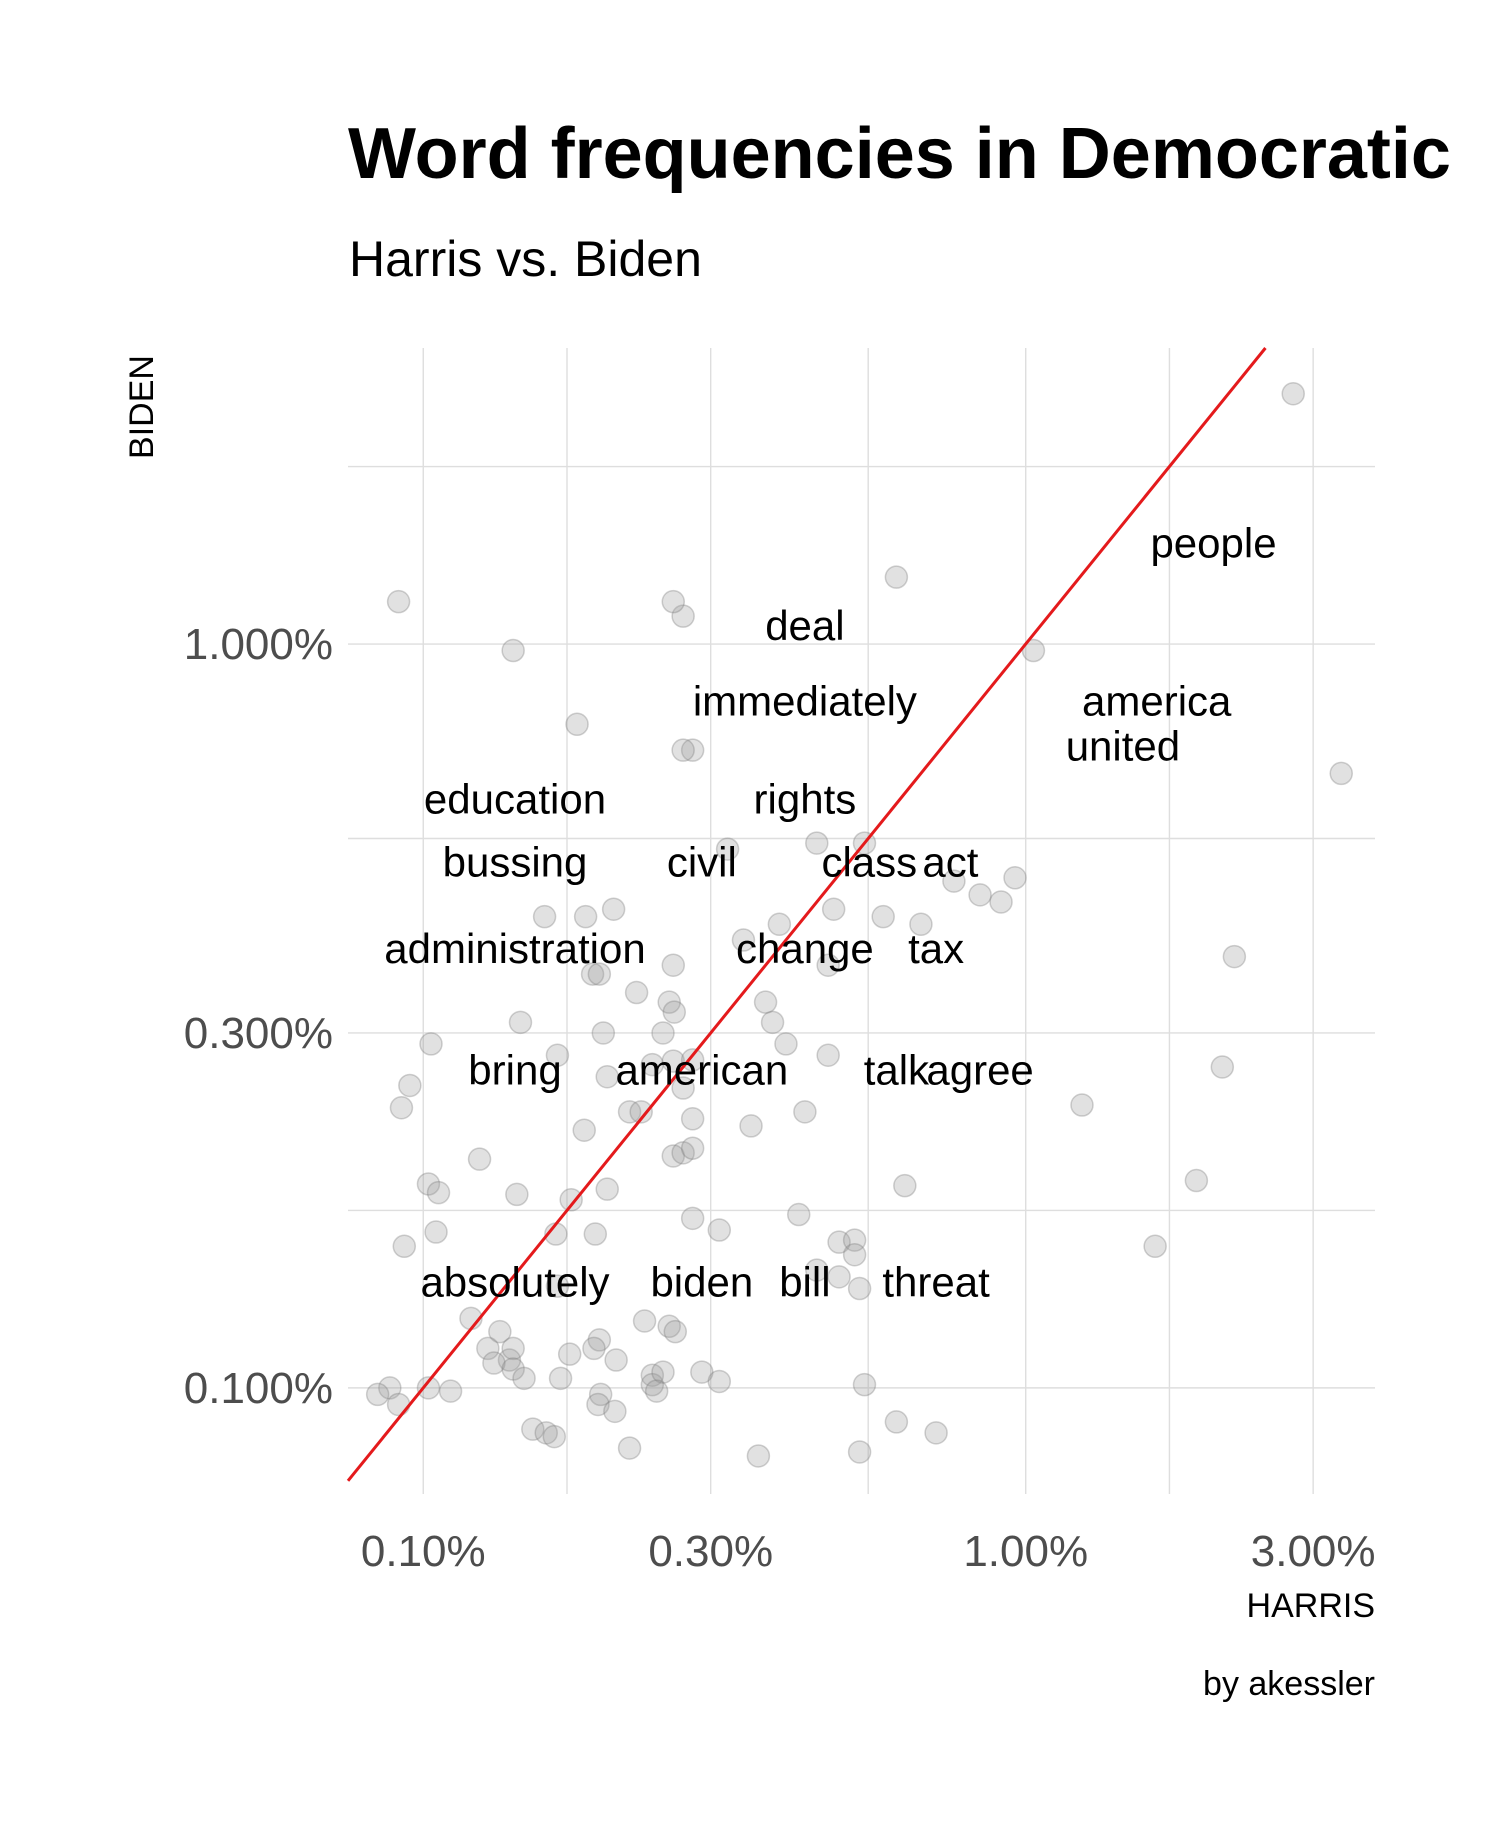  What do you see at coordinates (869, 862) in the screenshot?
I see `word-label: class` at bounding box center [869, 862].